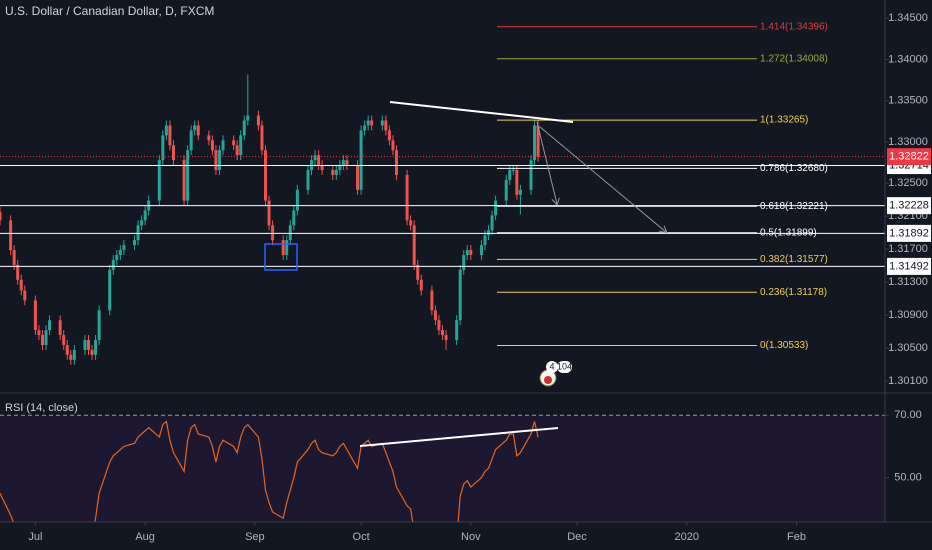 Image resolution: width=932 pixels, height=550 pixels. Describe the element at coordinates (796, 537) in the screenshot. I see `x-tick-label: Feb` at that location.